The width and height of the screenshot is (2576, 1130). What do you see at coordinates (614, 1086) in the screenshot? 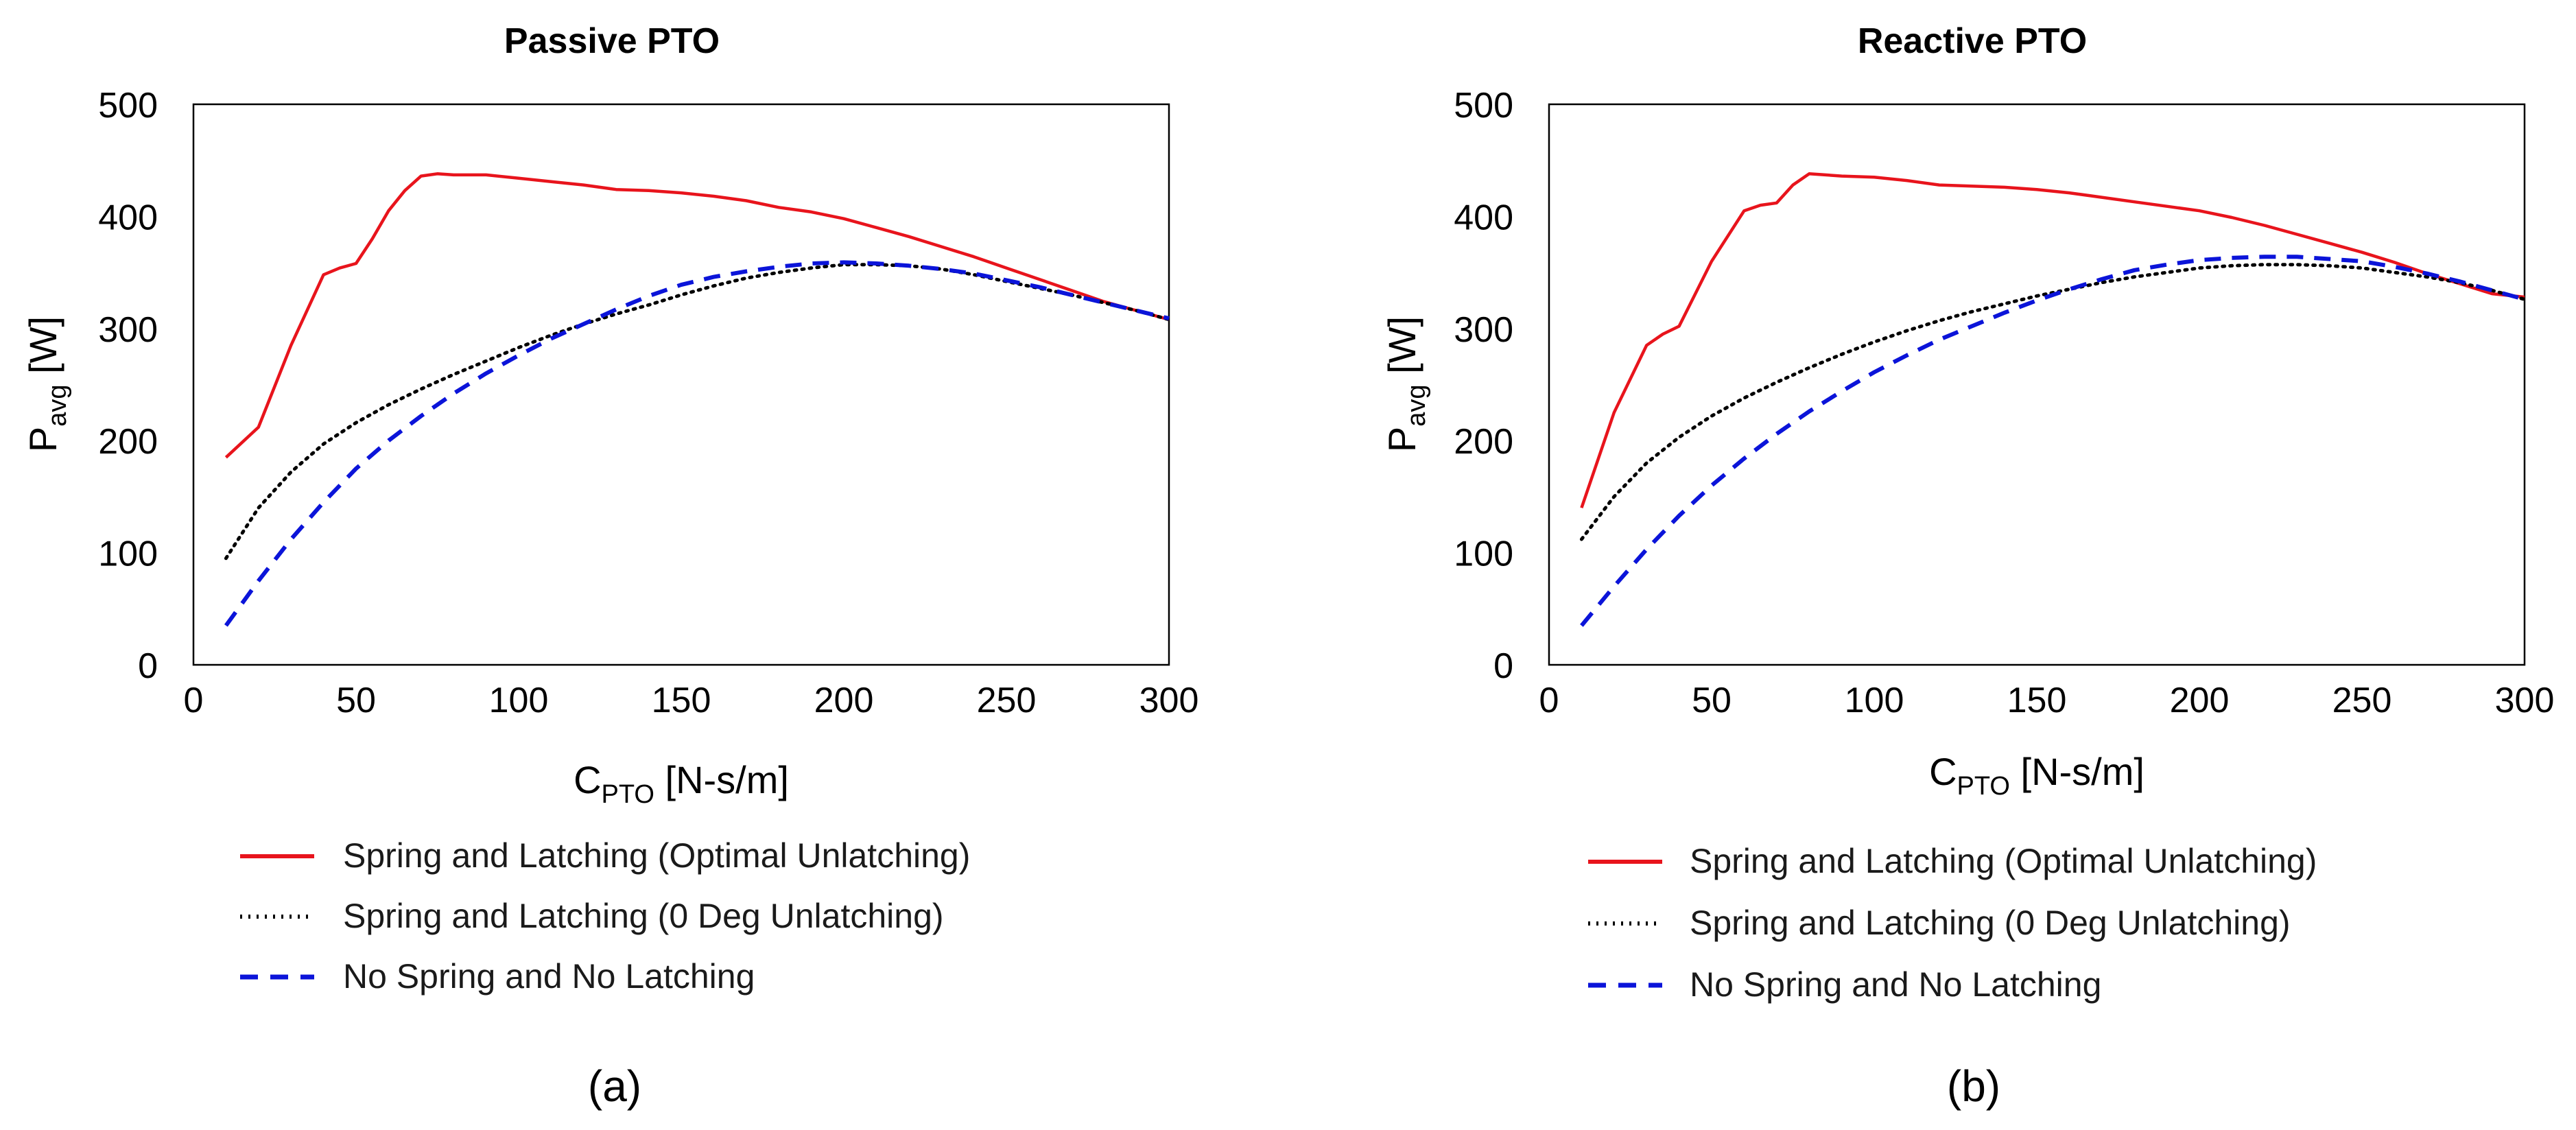
I see `panel-label: (a)` at bounding box center [614, 1086].